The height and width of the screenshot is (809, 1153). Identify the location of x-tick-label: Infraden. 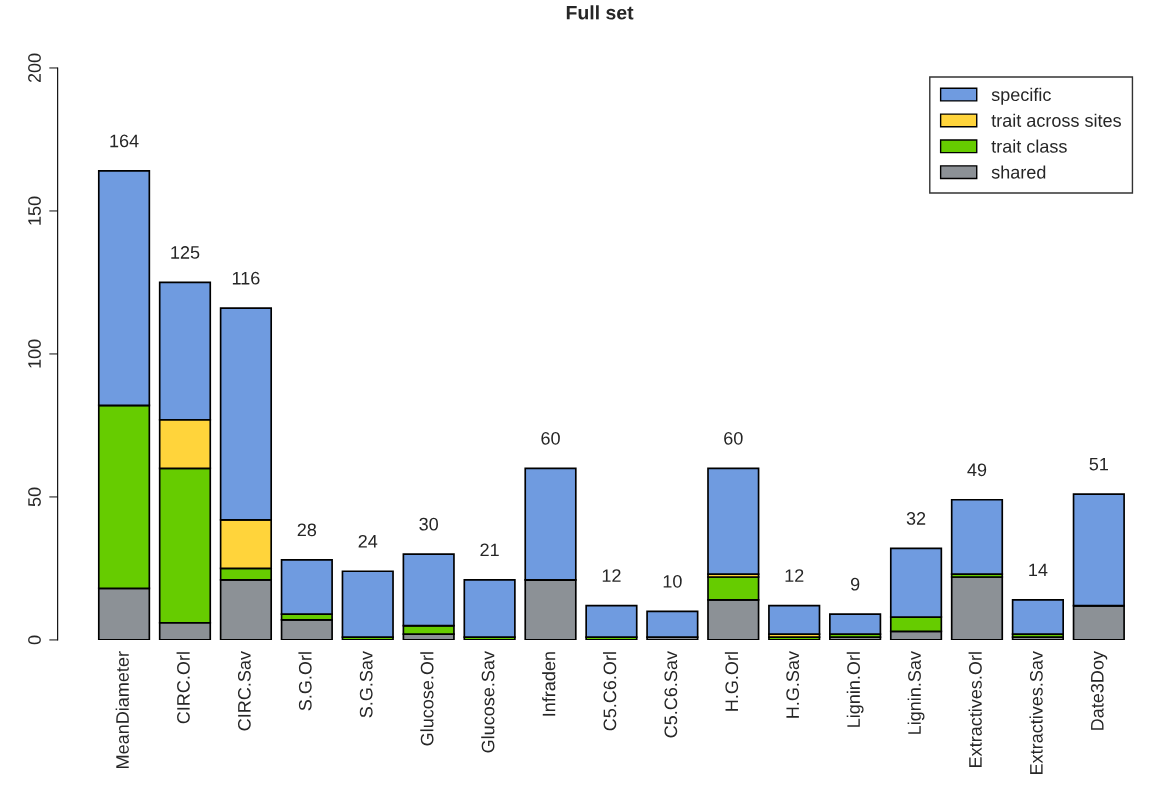
(549, 684).